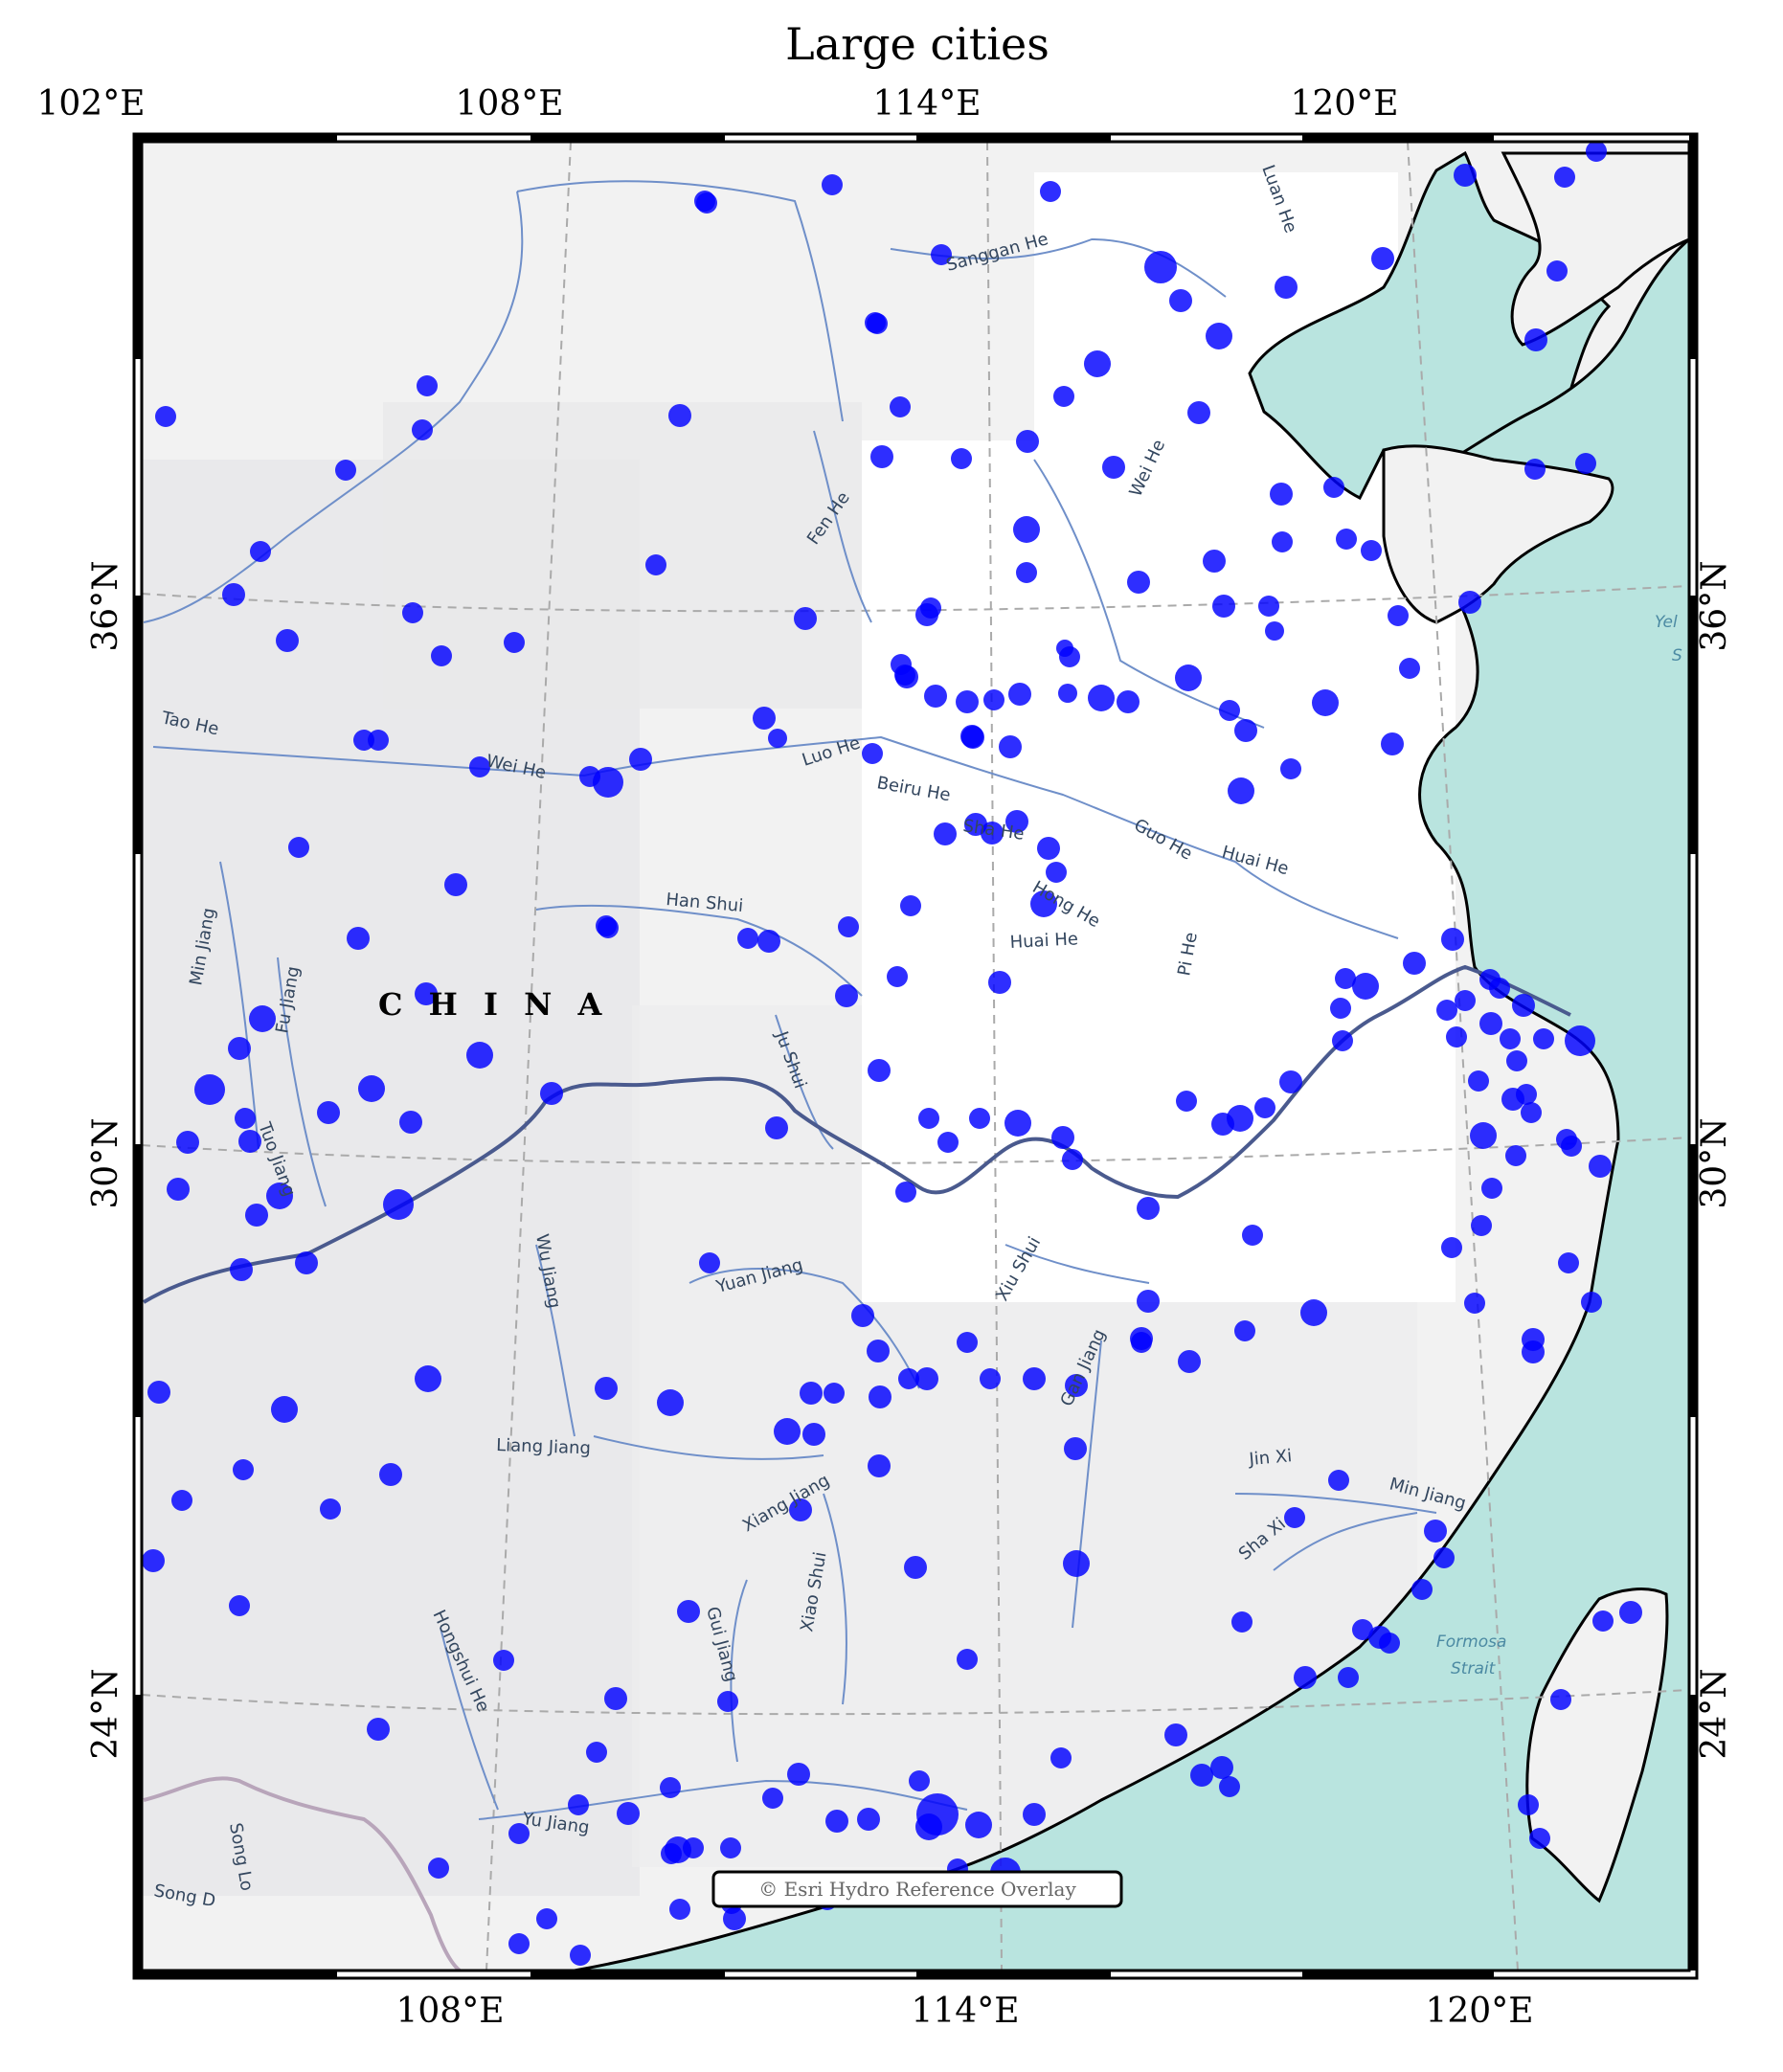  What do you see at coordinates (1159, 871) in the screenshot?
I see `north-china-plain` at bounding box center [1159, 871].